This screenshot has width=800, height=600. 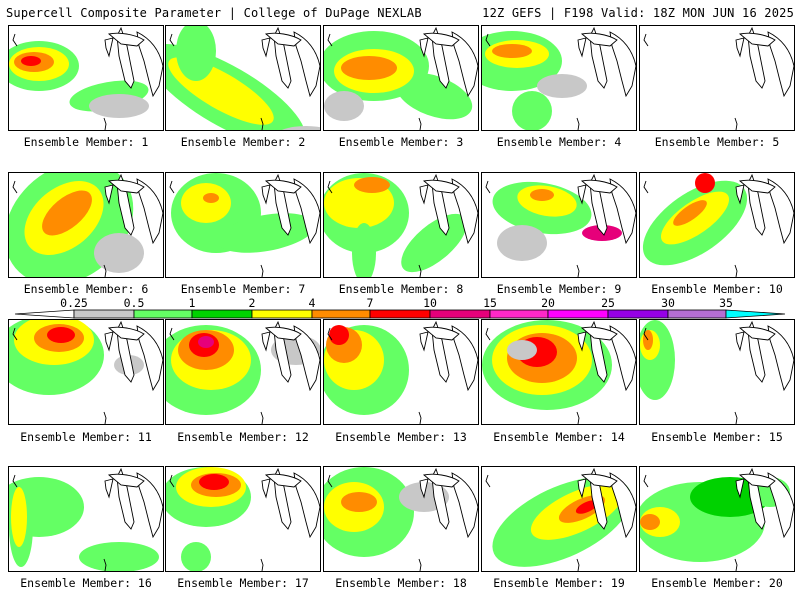 I want to click on member-label: Ensemble Member: 11, so click(x=86, y=437).